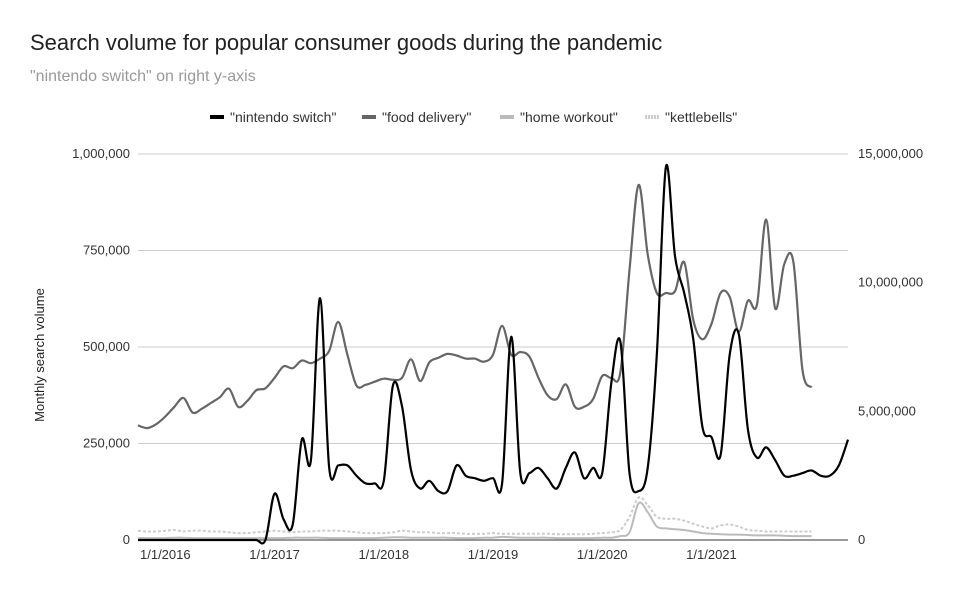 Image resolution: width=958 pixels, height=593 pixels. Describe the element at coordinates (106, 250) in the screenshot. I see `left-tick-label: 750,000` at that location.